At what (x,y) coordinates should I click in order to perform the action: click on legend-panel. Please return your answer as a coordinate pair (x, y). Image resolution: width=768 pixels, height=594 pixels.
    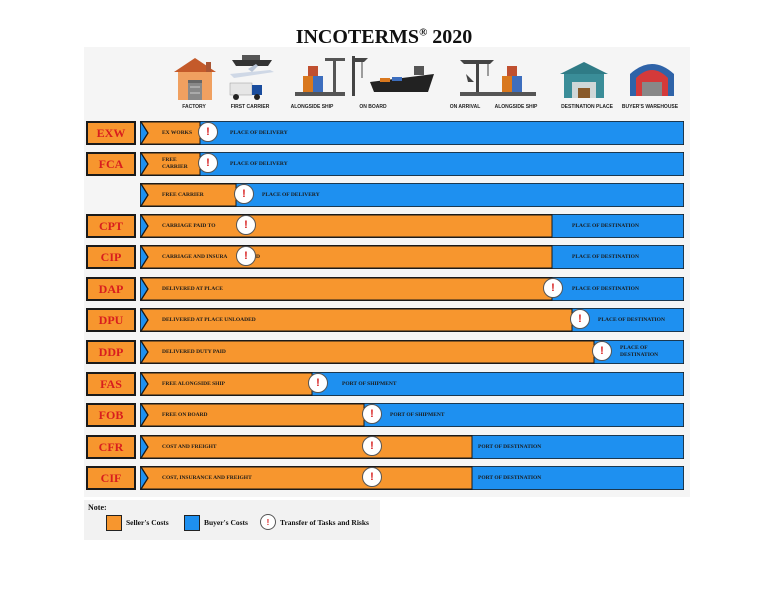
    Looking at the image, I should click on (232, 520).